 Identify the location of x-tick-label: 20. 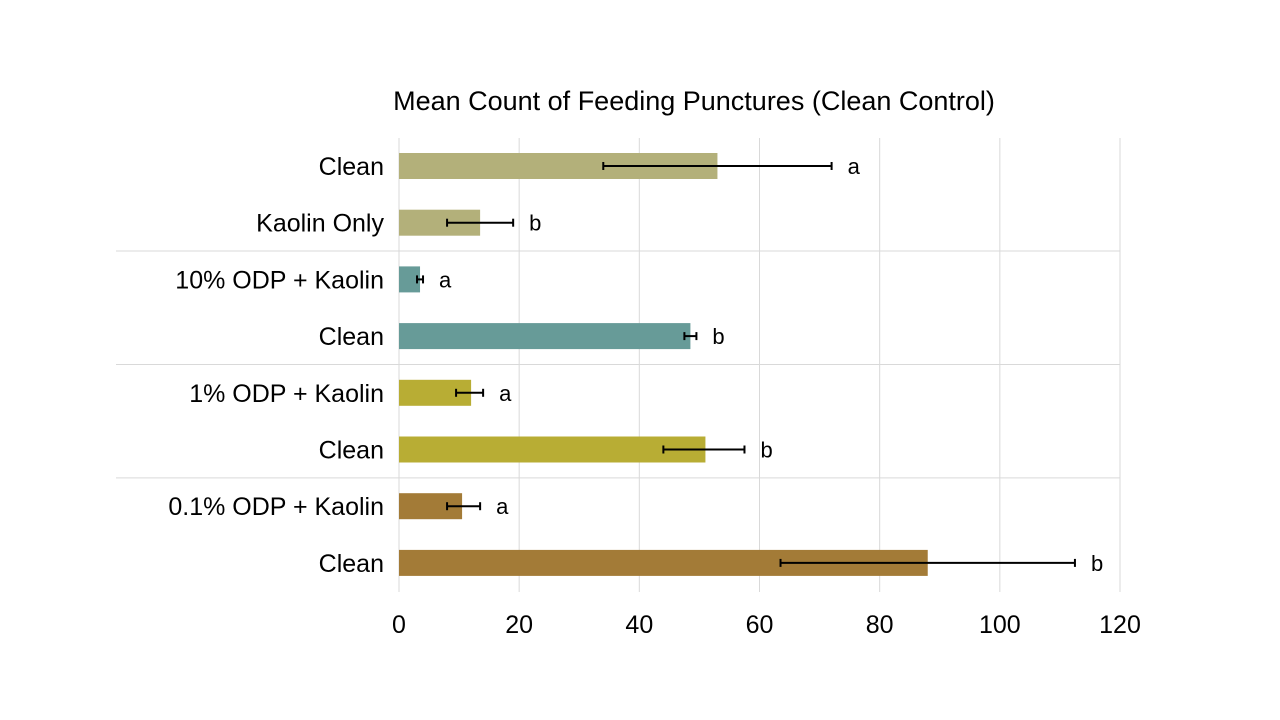
(519, 625).